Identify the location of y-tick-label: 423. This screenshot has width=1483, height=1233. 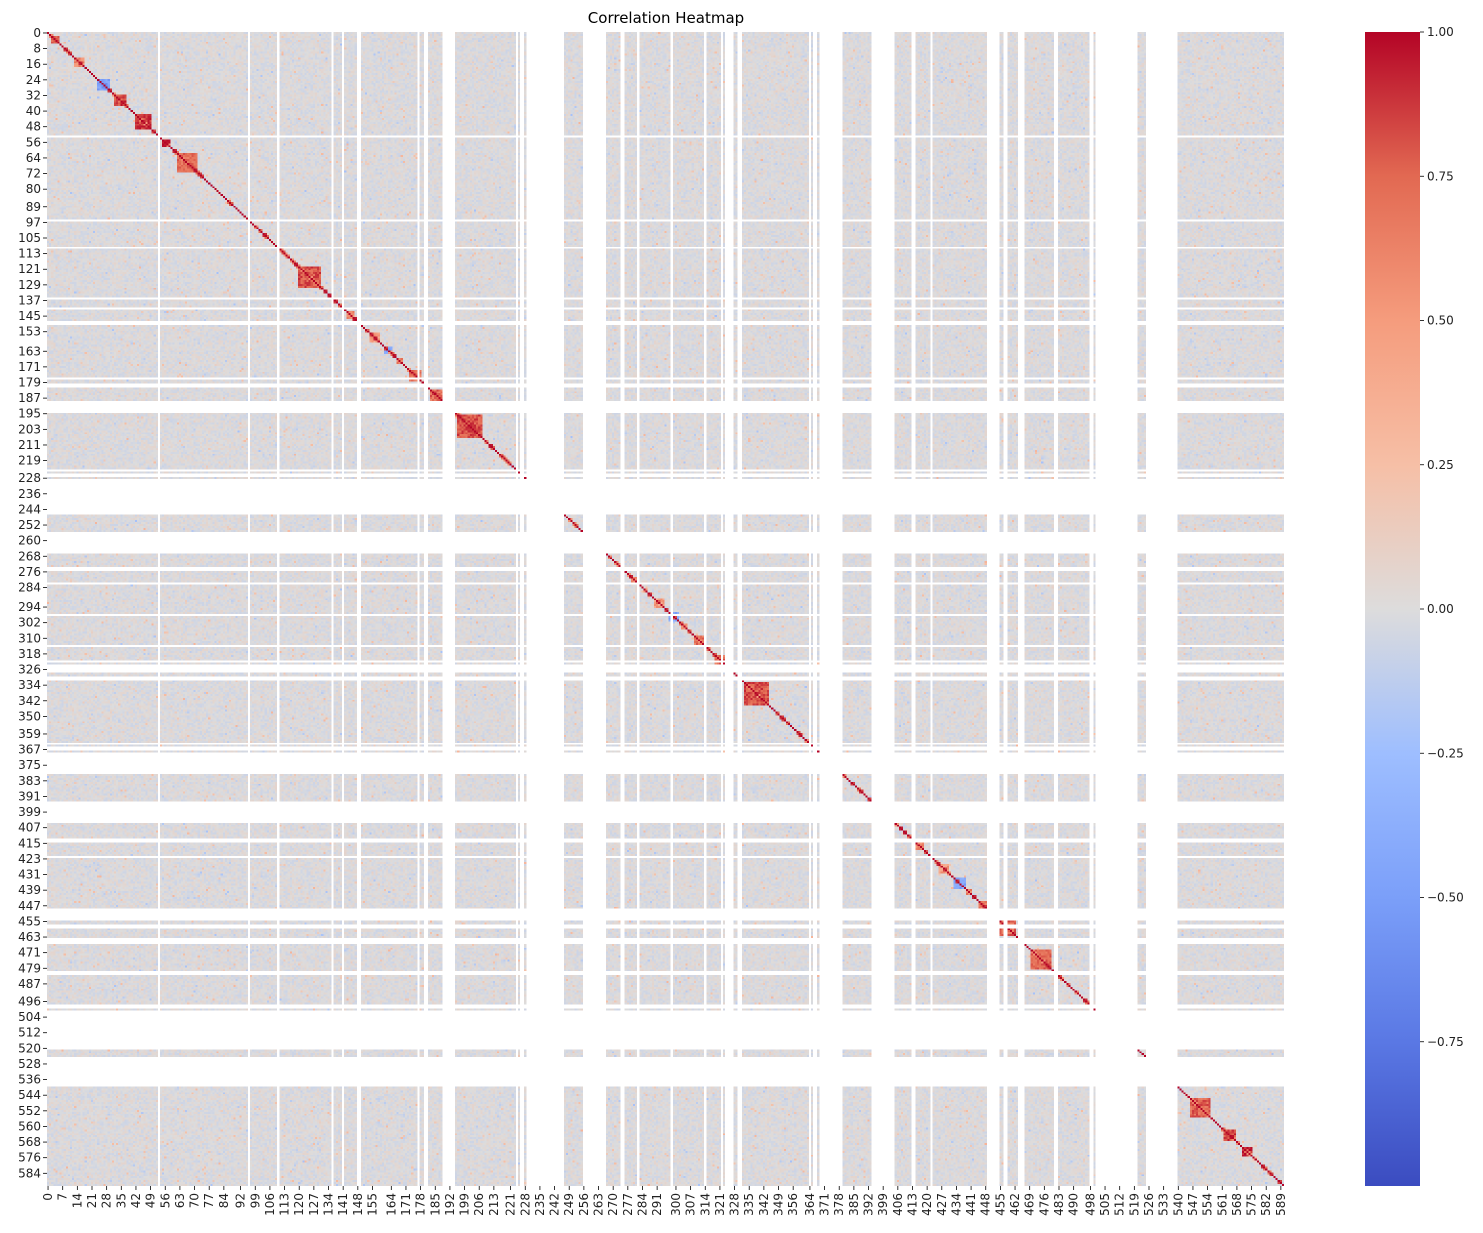
(29, 859).